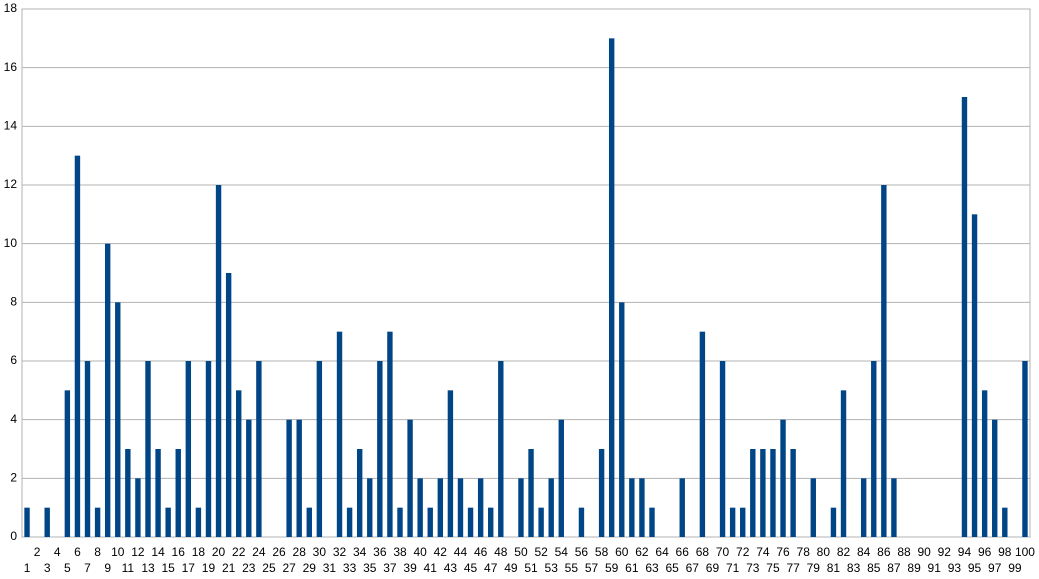 The height and width of the screenshot is (579, 1039). I want to click on x-tick-label: 69, so click(713, 568).